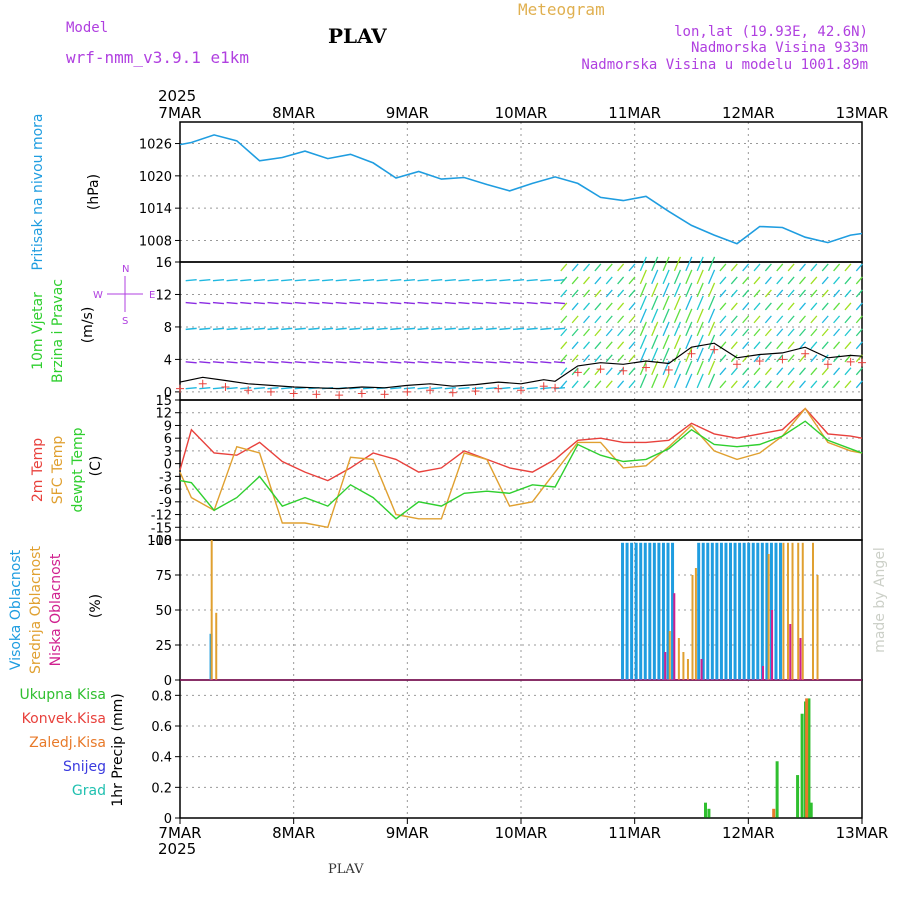 This screenshot has height=900, width=900. What do you see at coordinates (165, 477) in the screenshot?
I see `y-tick-label: -3` at bounding box center [165, 477].